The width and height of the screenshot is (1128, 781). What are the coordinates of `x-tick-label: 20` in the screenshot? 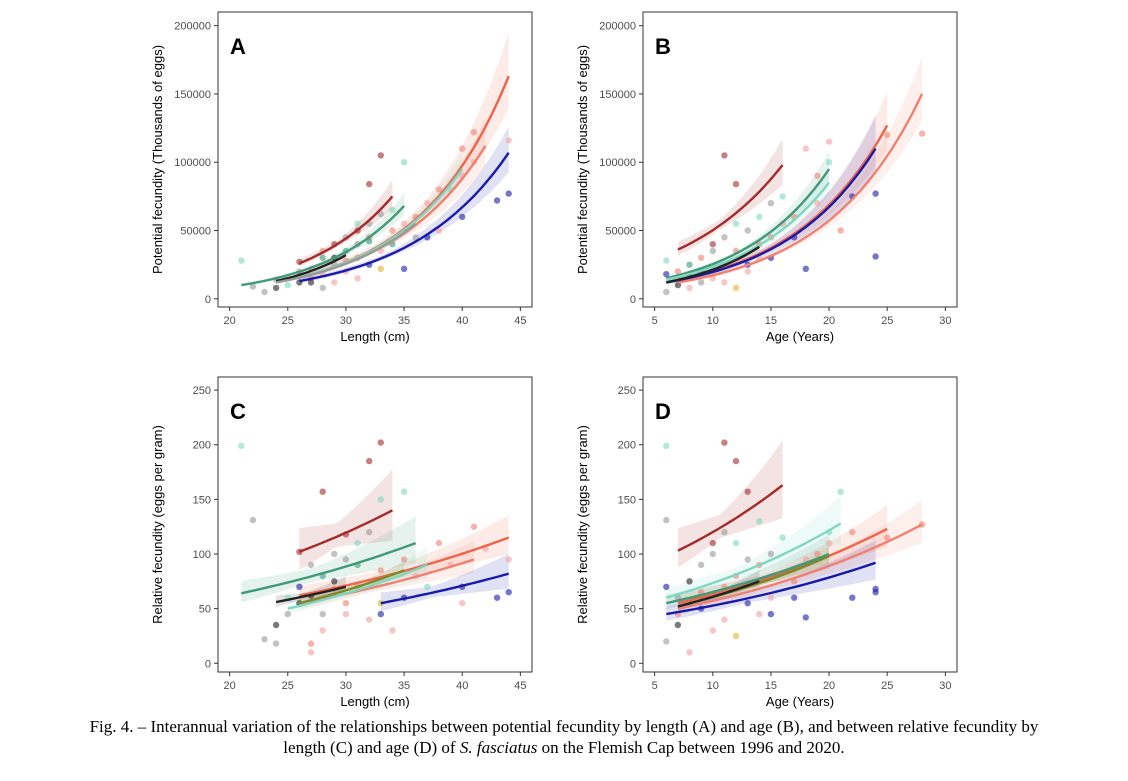 It's located at (829, 686).